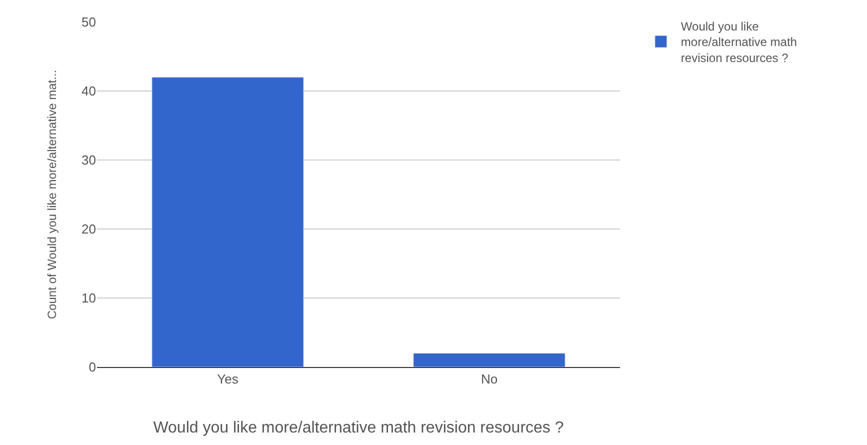 Image resolution: width=867 pixels, height=445 pixels. What do you see at coordinates (89, 298) in the screenshot?
I see `y-tick-label: 10` at bounding box center [89, 298].